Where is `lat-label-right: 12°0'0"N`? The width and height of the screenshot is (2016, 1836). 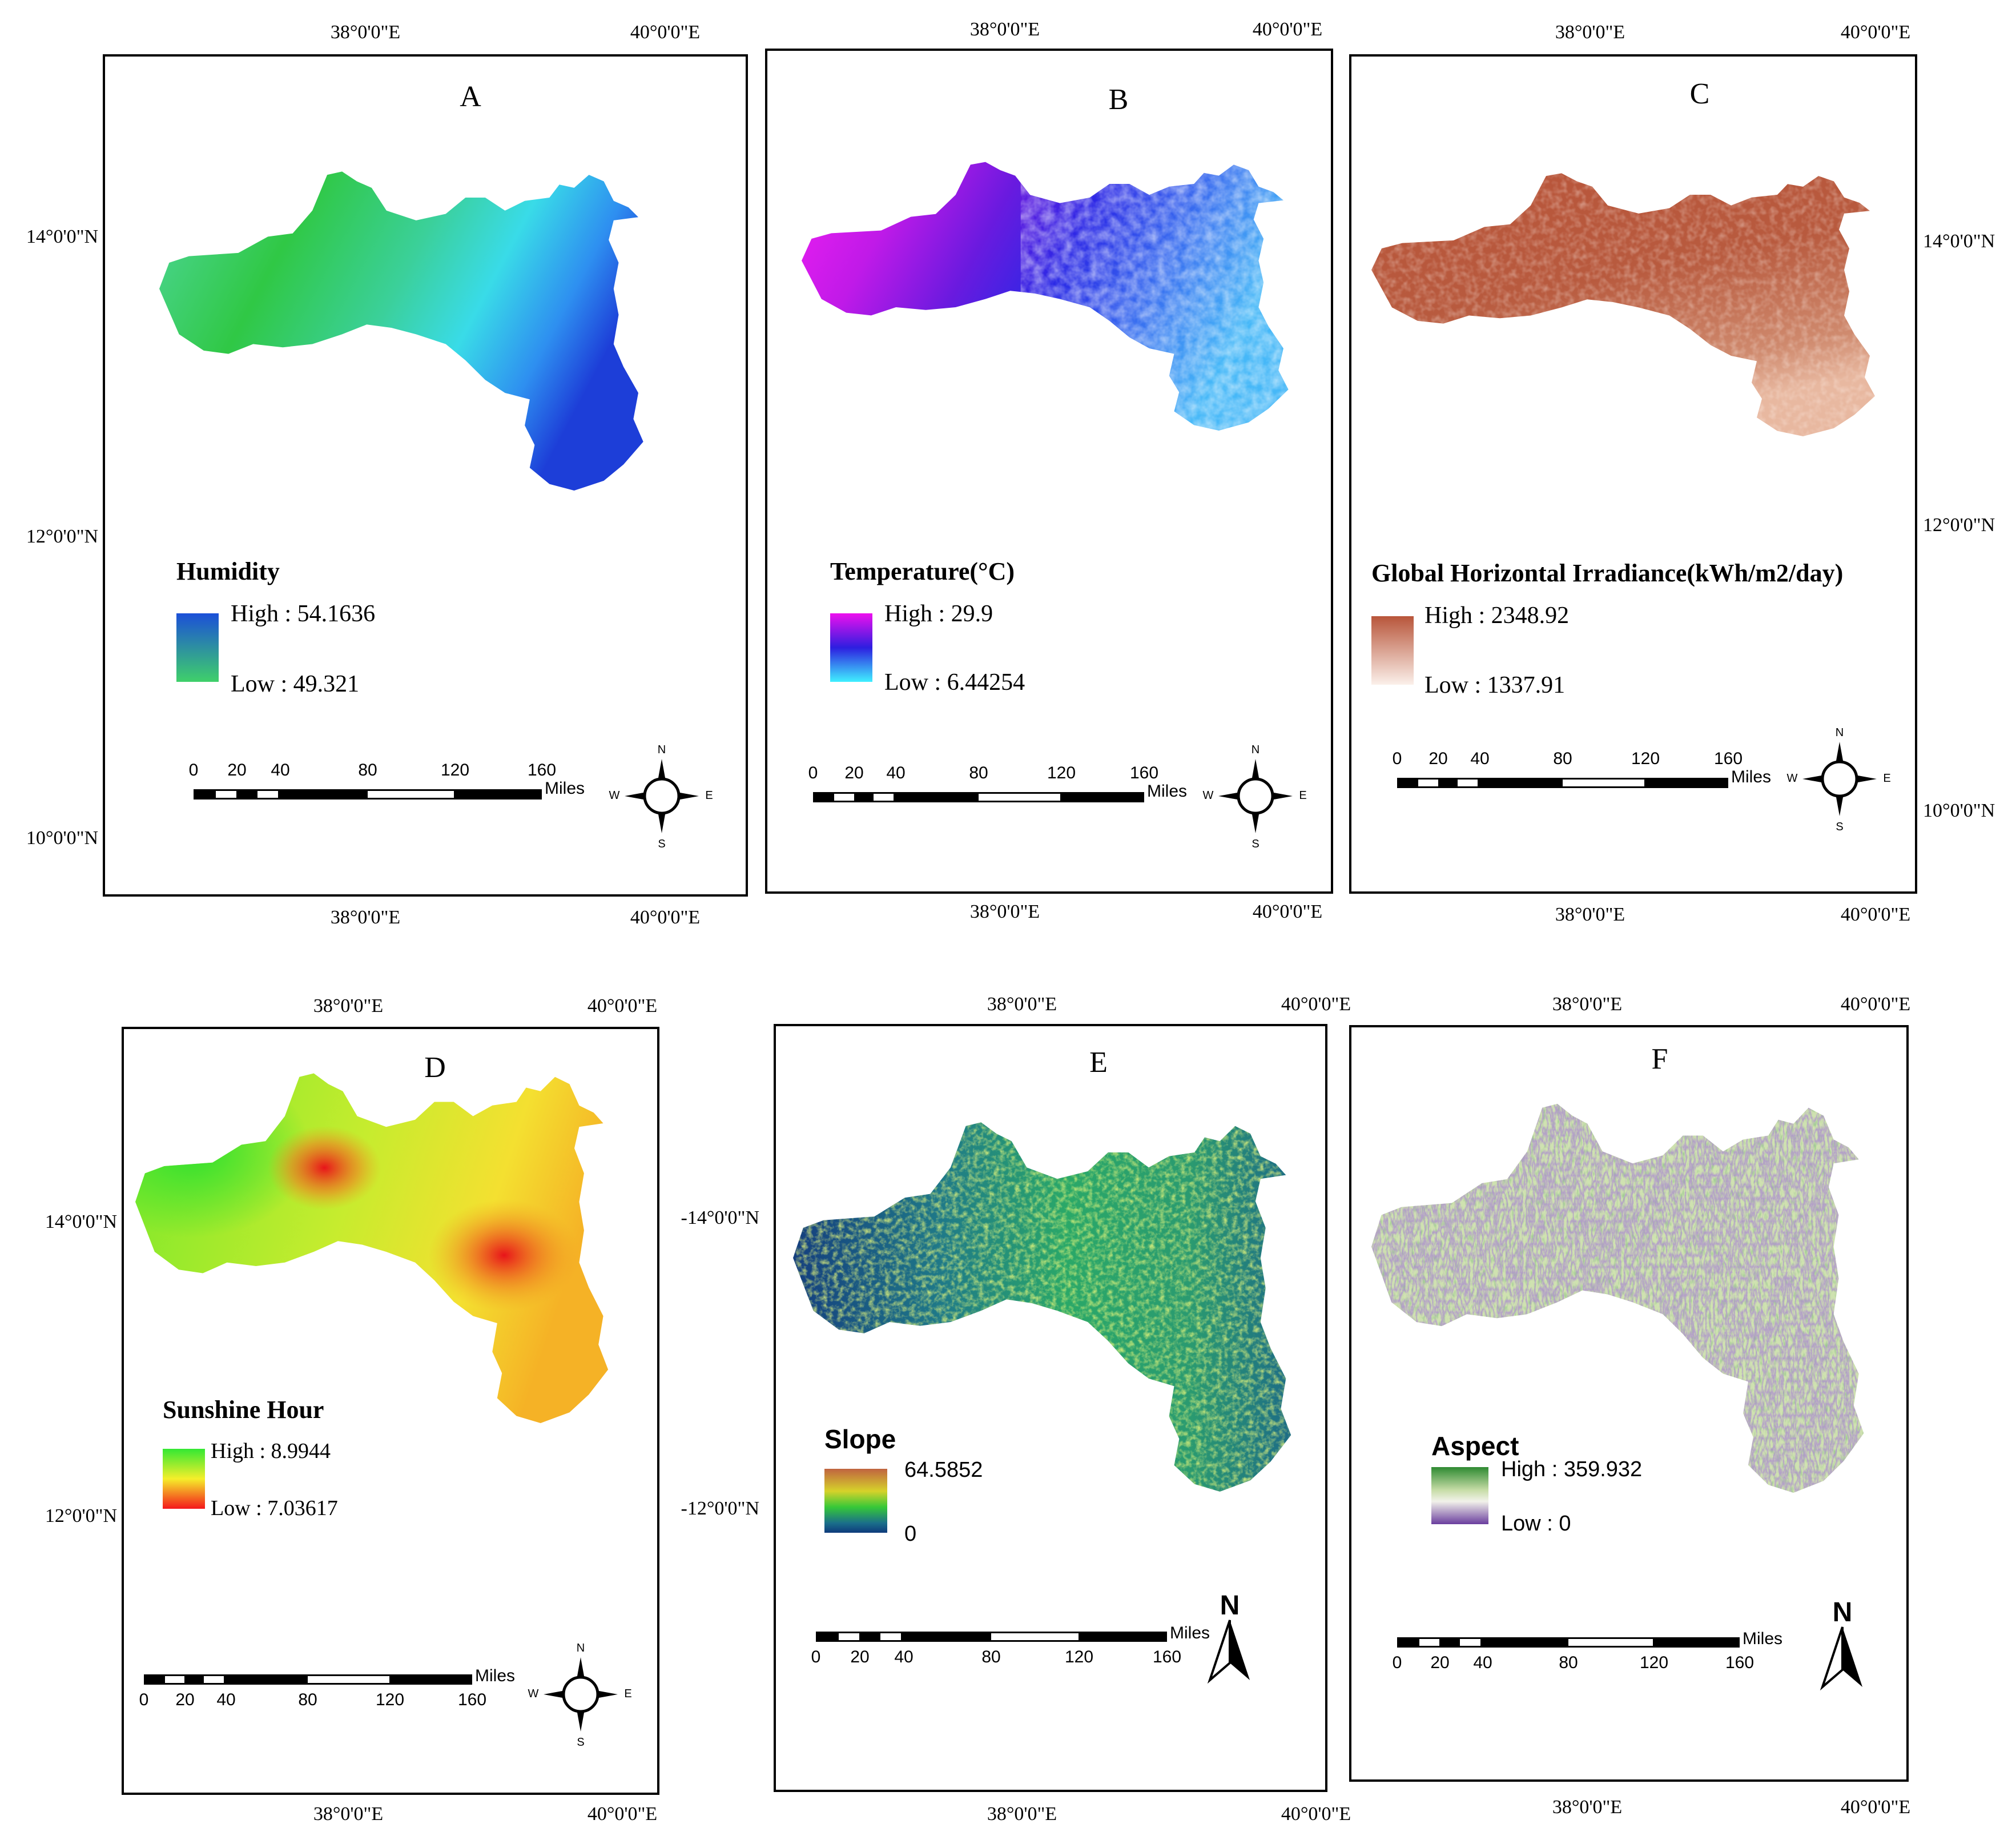
lat-label-right: 12°0'0"N is located at coordinates (1959, 525).